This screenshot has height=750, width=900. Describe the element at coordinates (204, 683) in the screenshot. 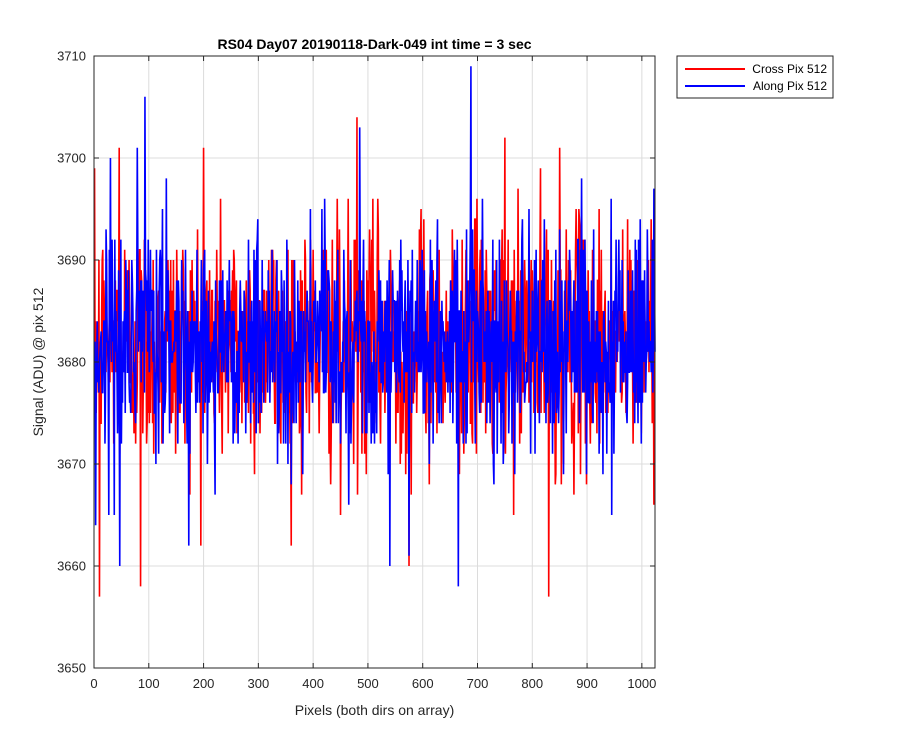

I see `x-tick-label: 200` at that location.